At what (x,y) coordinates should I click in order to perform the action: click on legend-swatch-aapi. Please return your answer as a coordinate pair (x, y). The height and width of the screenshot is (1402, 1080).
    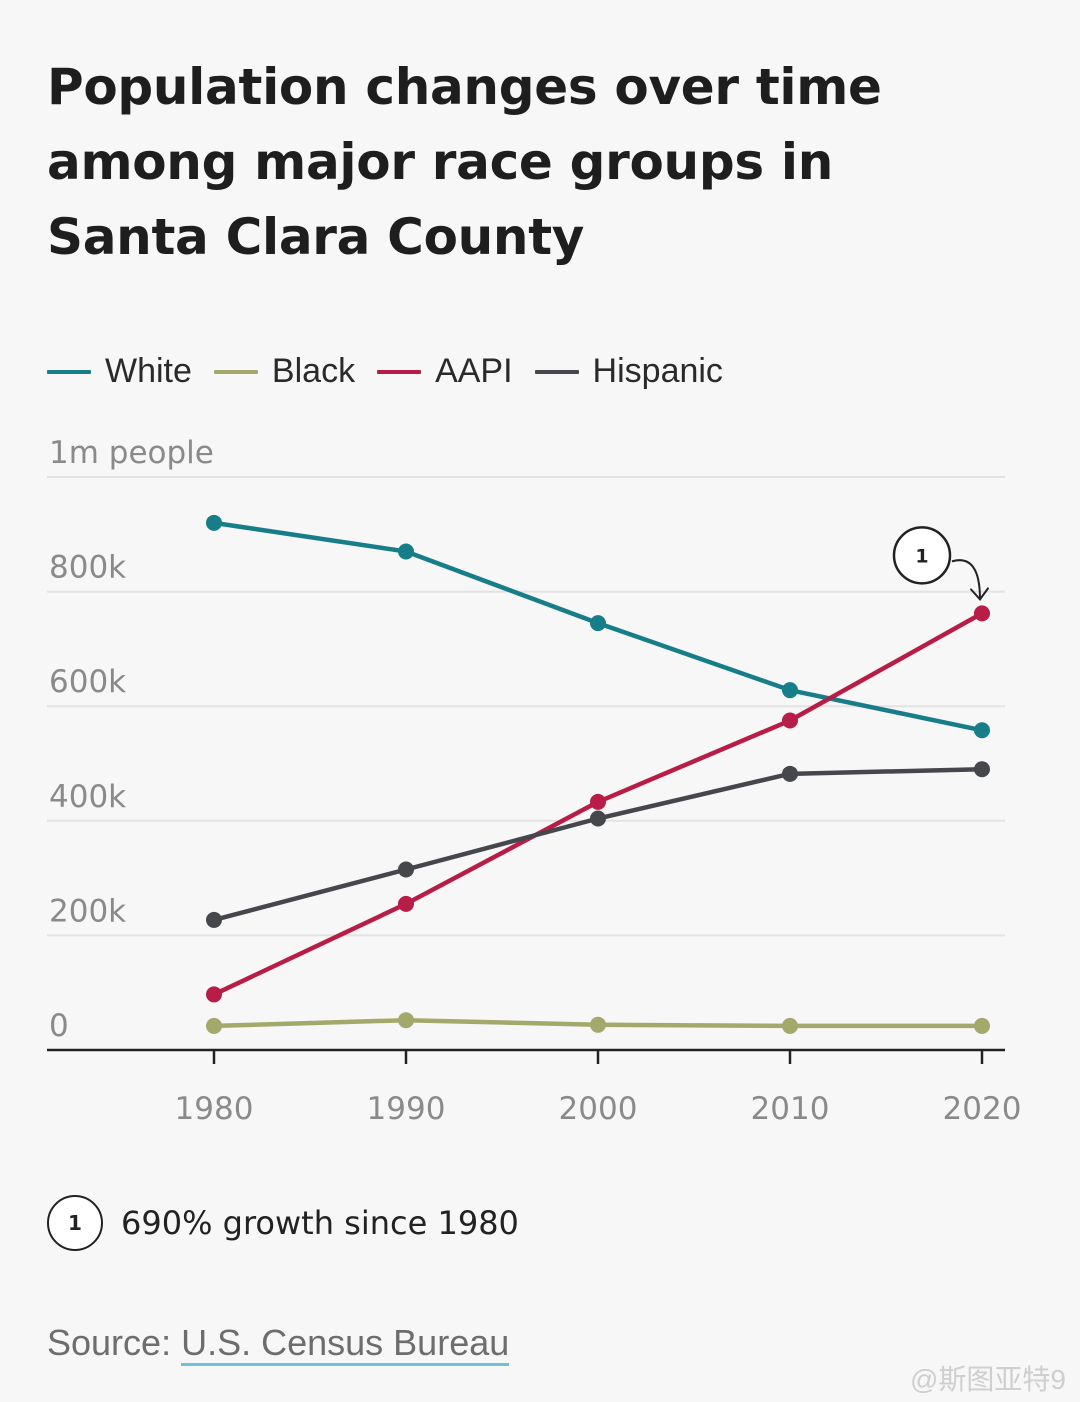
    Looking at the image, I should click on (399, 371).